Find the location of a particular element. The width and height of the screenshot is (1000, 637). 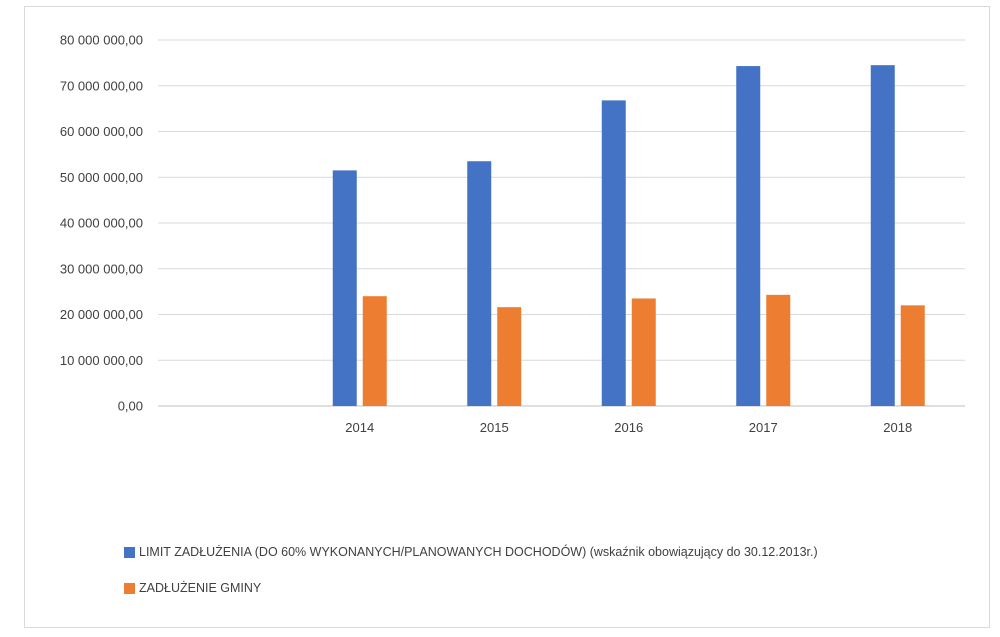

legend-item-debt: ZADŁUŻENIE GMINY is located at coordinates (514, 588).